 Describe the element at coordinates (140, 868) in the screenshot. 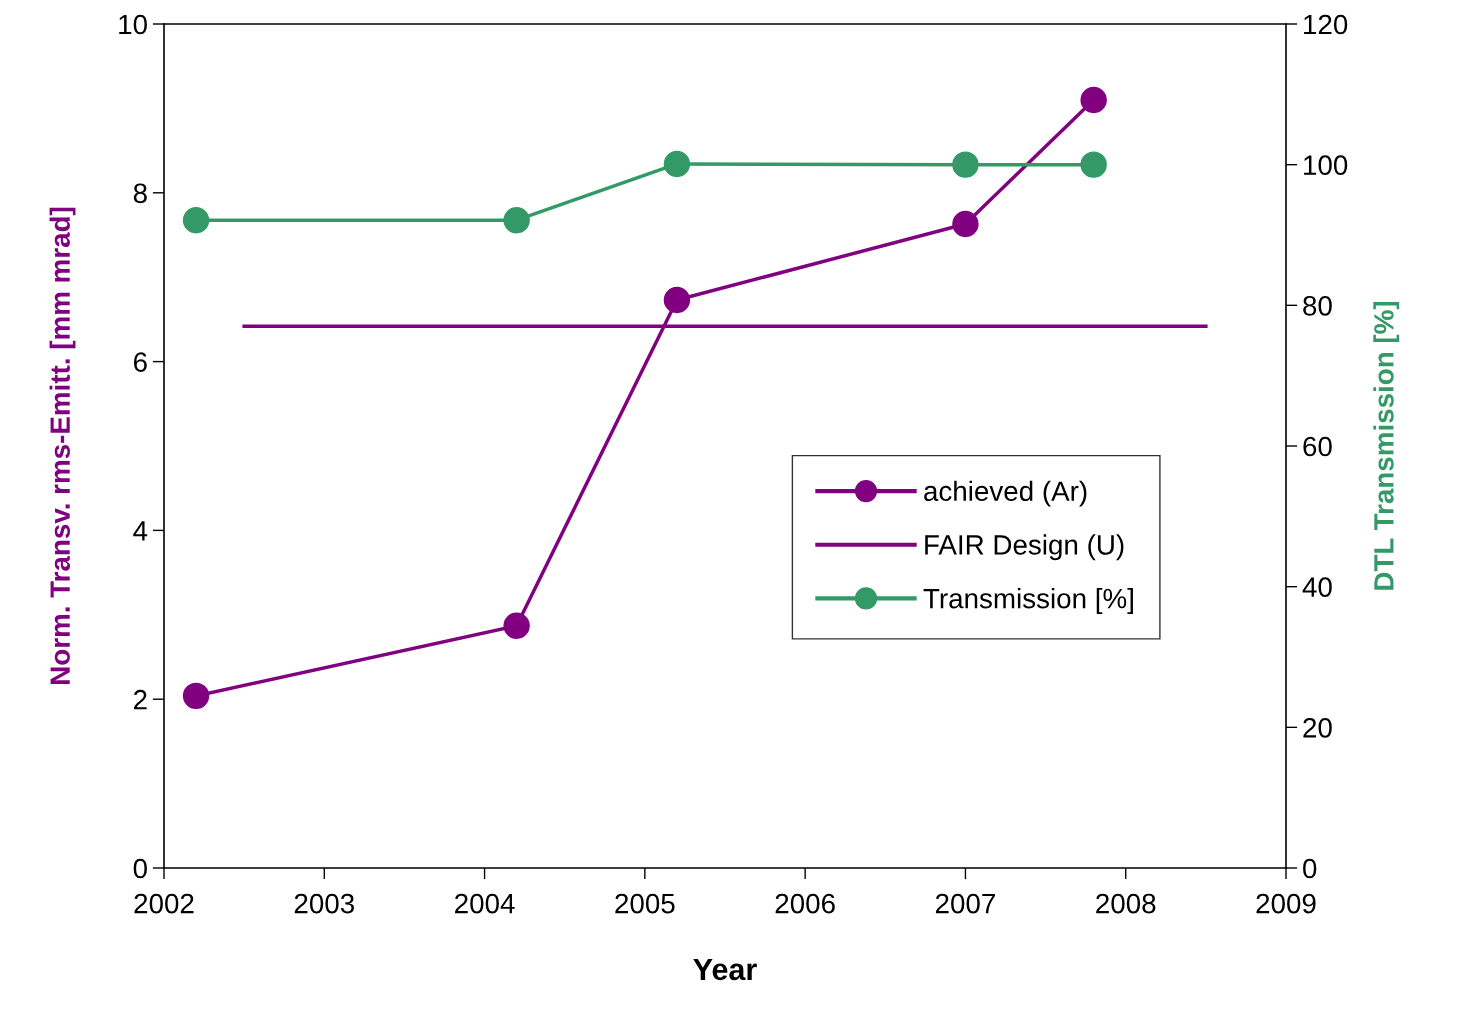

I see `y-tick-label: 0` at that location.